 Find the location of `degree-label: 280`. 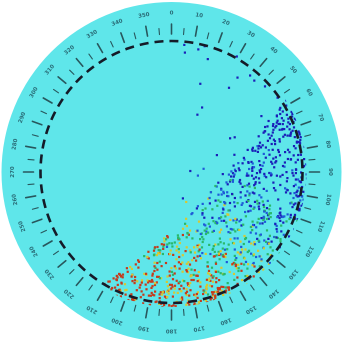

degree-label: 280 is located at coordinates (15, 144).